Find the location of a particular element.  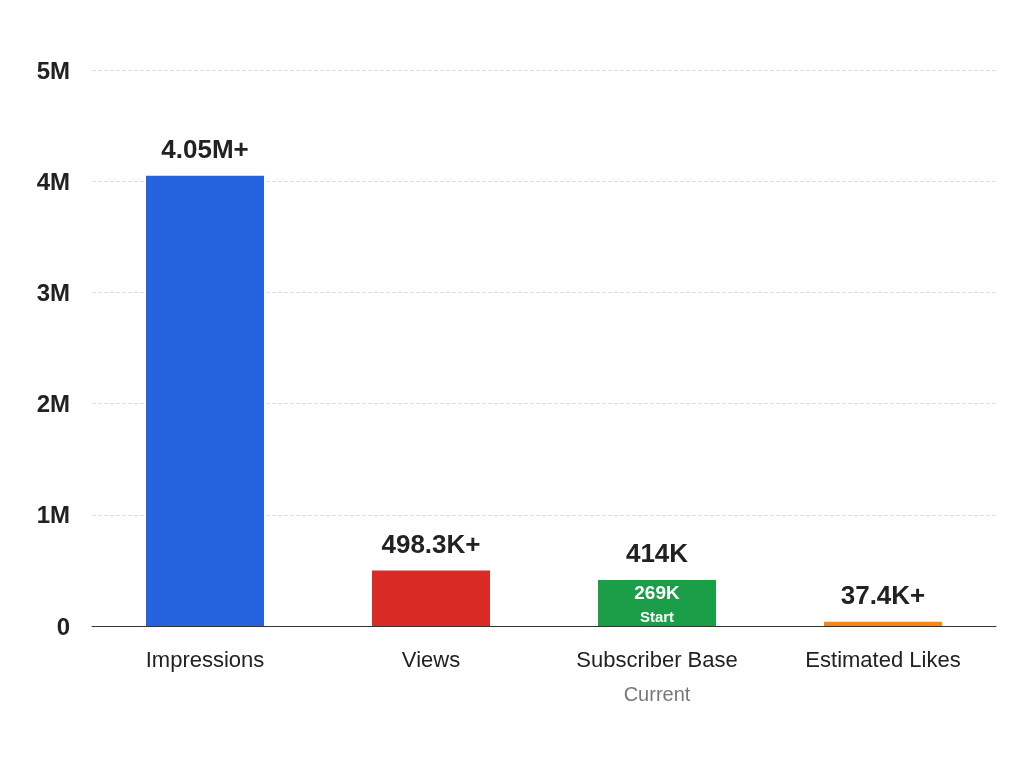

y-tick-label: 0 is located at coordinates (63, 626).